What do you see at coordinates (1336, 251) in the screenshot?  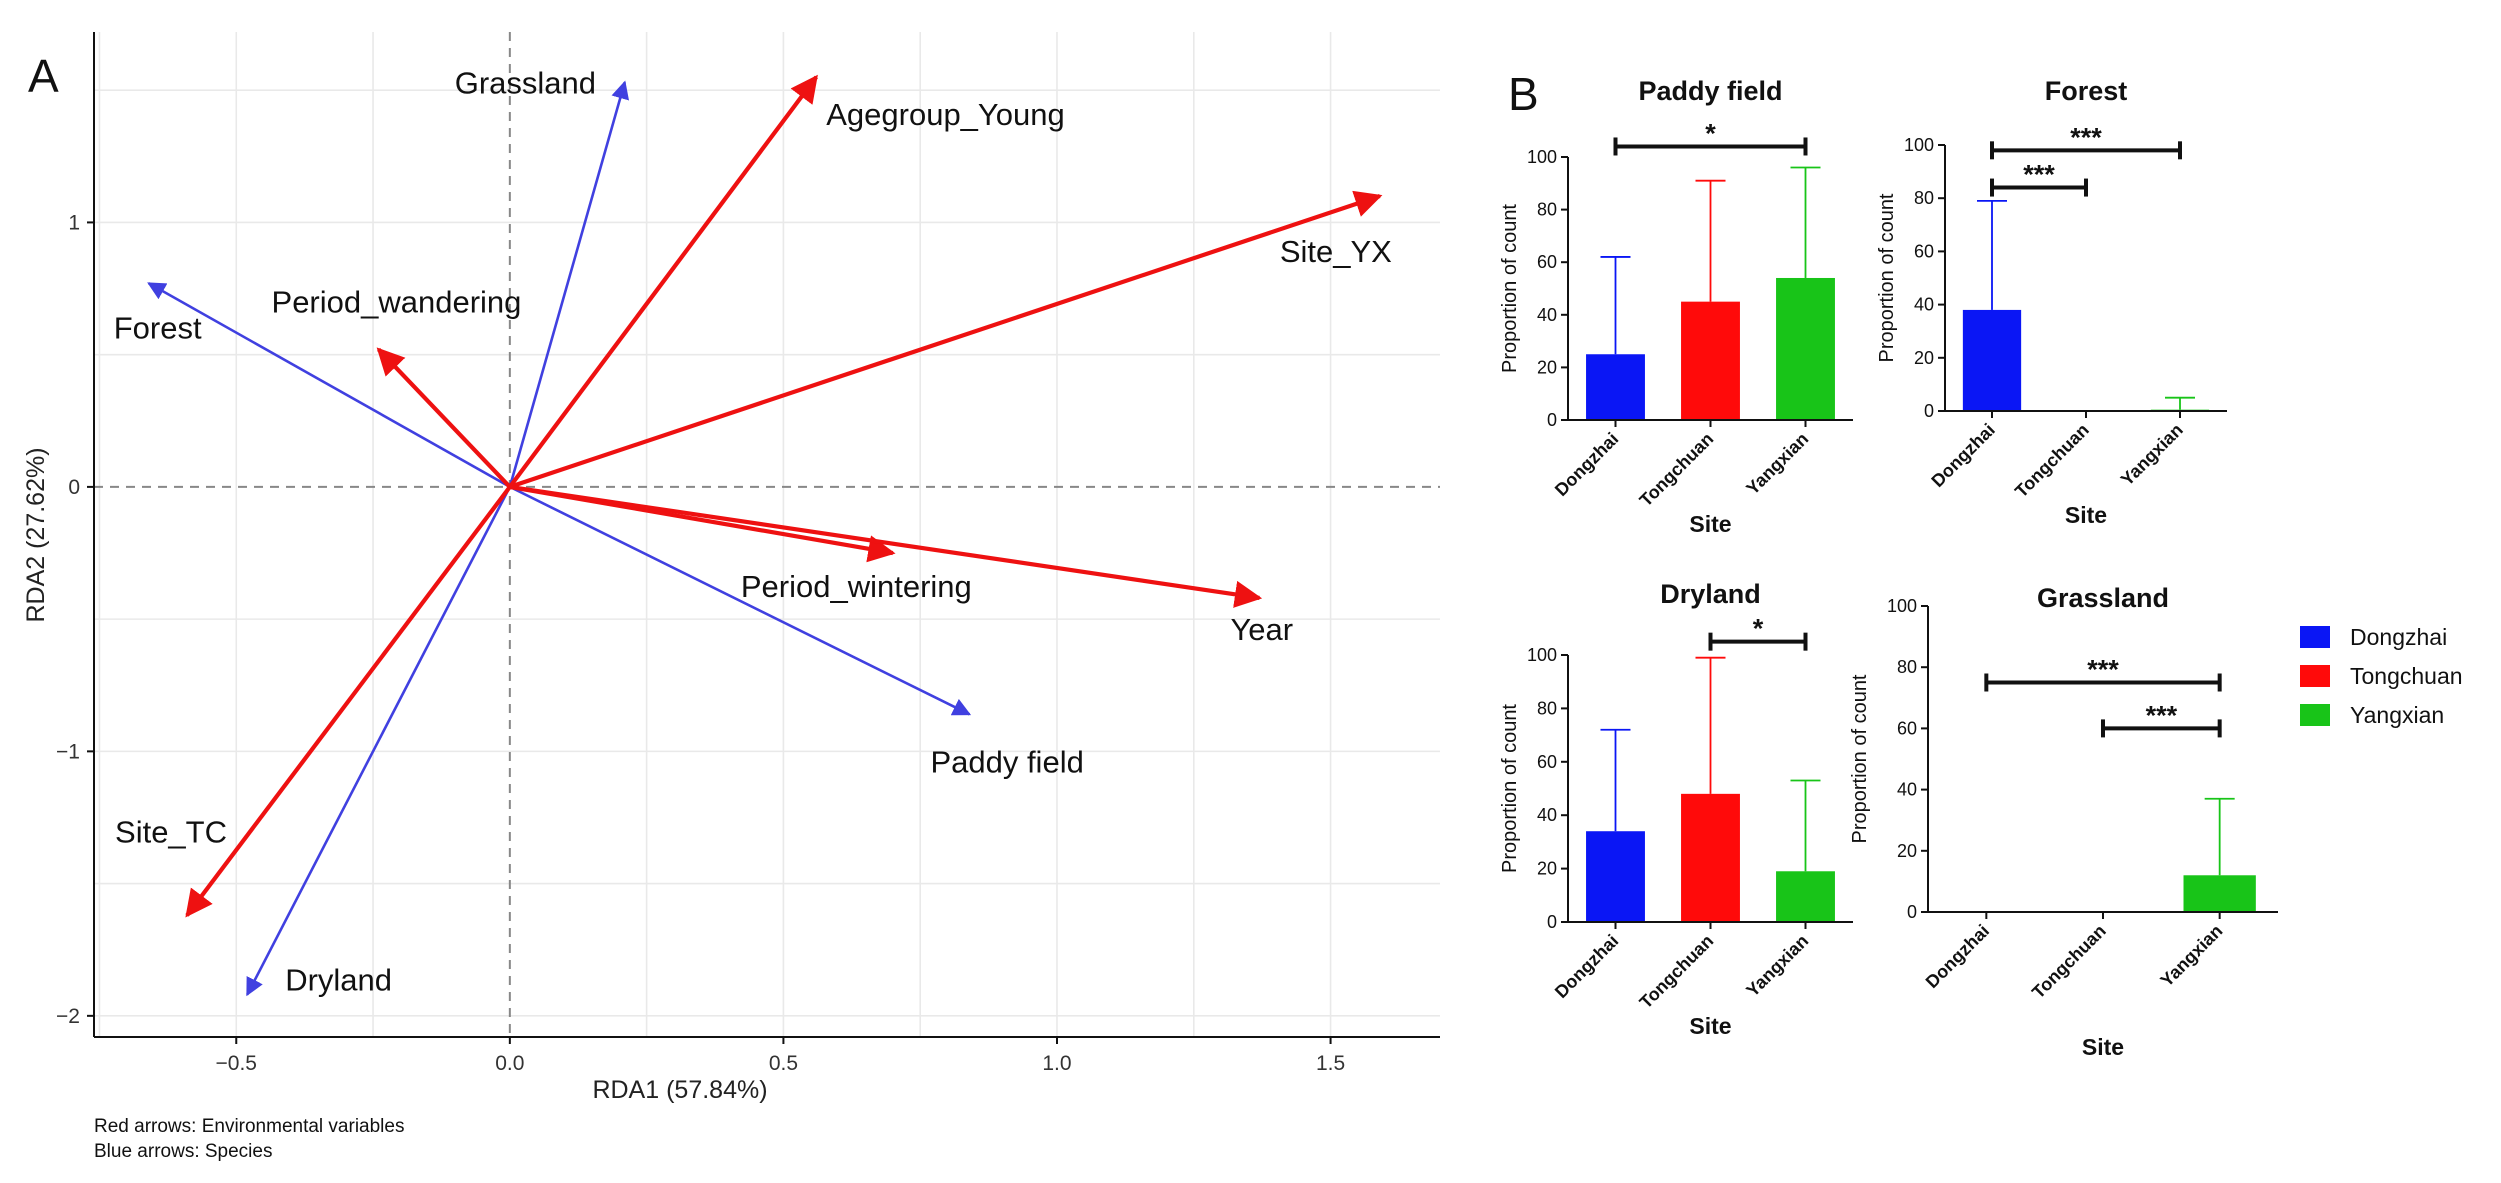 I see `env-arrow-label-site-yx: Site_YX` at bounding box center [1336, 251].